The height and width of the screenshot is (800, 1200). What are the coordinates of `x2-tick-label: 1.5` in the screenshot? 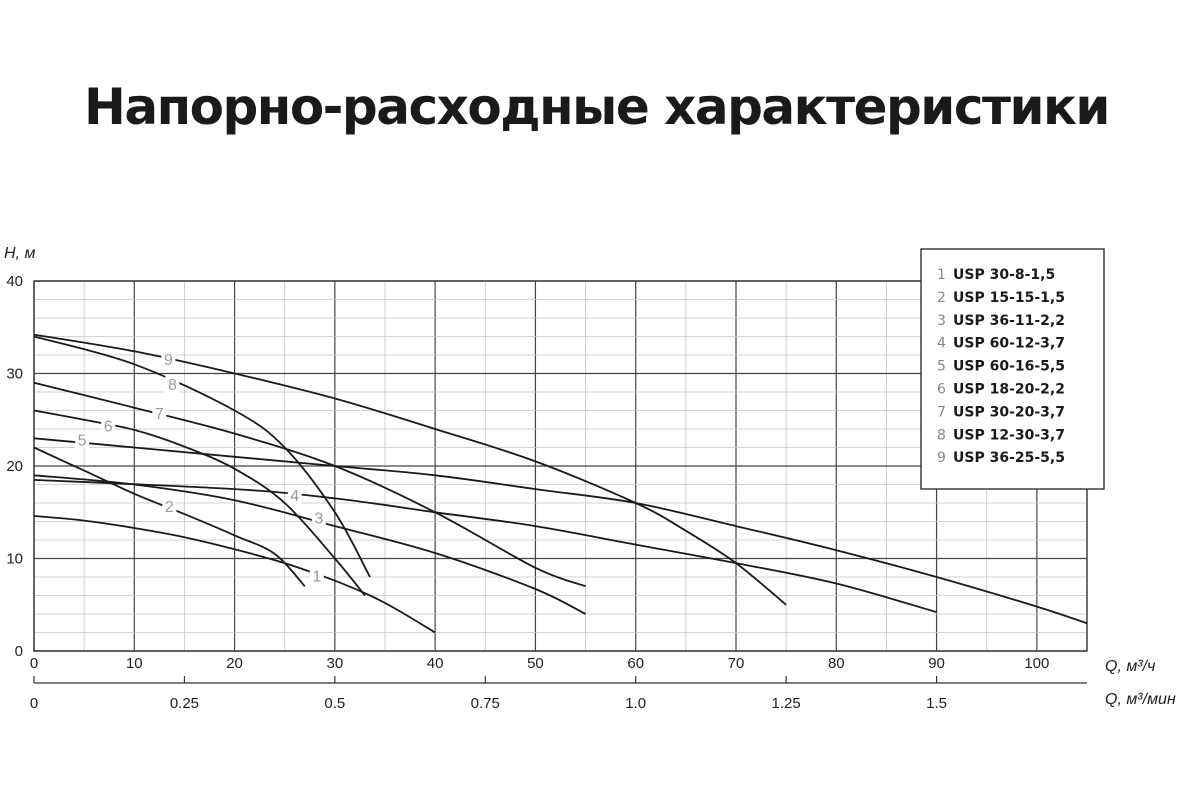 It's located at (936, 703).